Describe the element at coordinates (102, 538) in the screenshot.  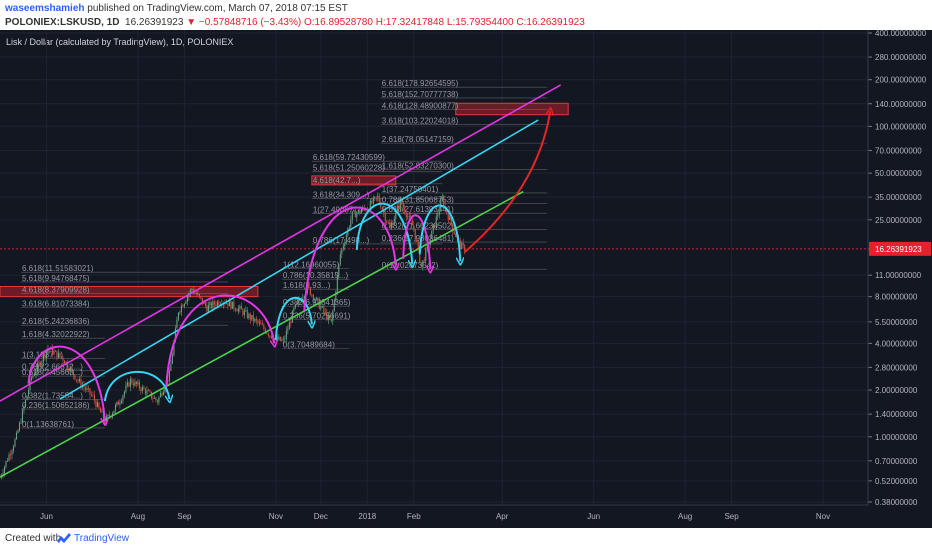
I see `tradingview-brand: TradingView` at that location.